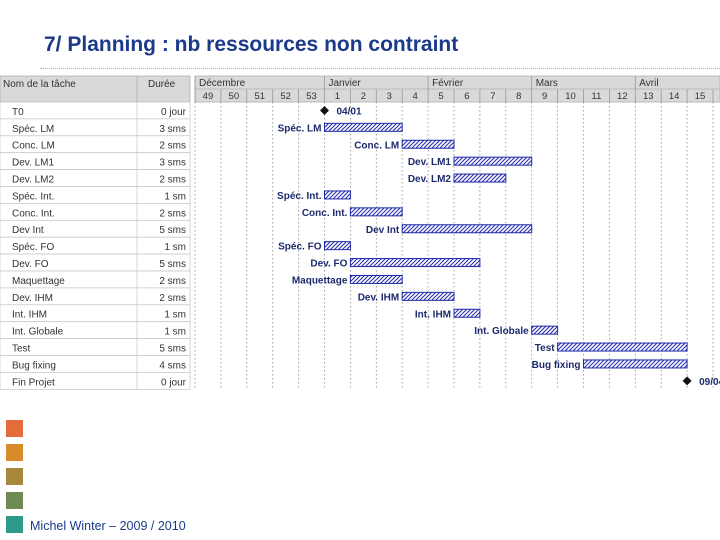 This screenshot has height=540, width=720. Describe the element at coordinates (349, 111) in the screenshot. I see `milestone-label: 04/01` at that location.